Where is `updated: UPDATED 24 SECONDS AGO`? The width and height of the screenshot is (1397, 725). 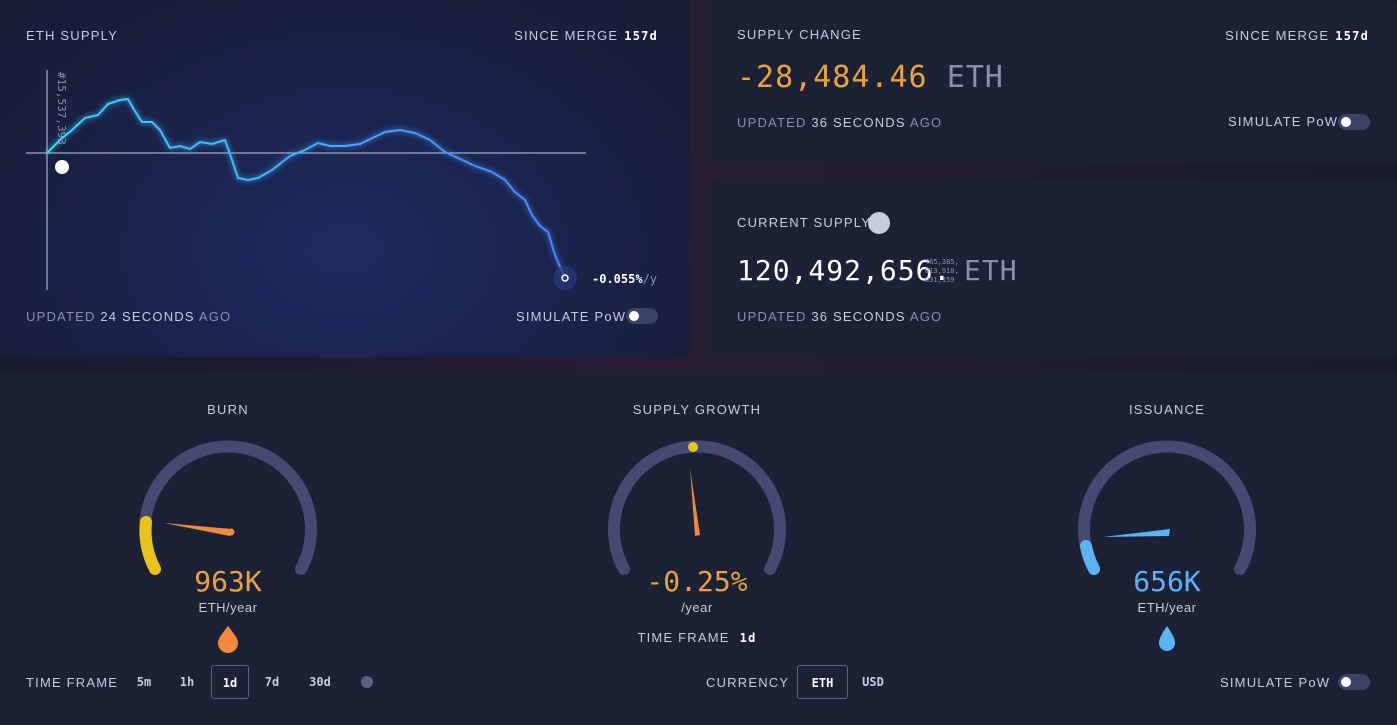
updated: UPDATED 24 SECONDS AGO is located at coordinates (128, 316).